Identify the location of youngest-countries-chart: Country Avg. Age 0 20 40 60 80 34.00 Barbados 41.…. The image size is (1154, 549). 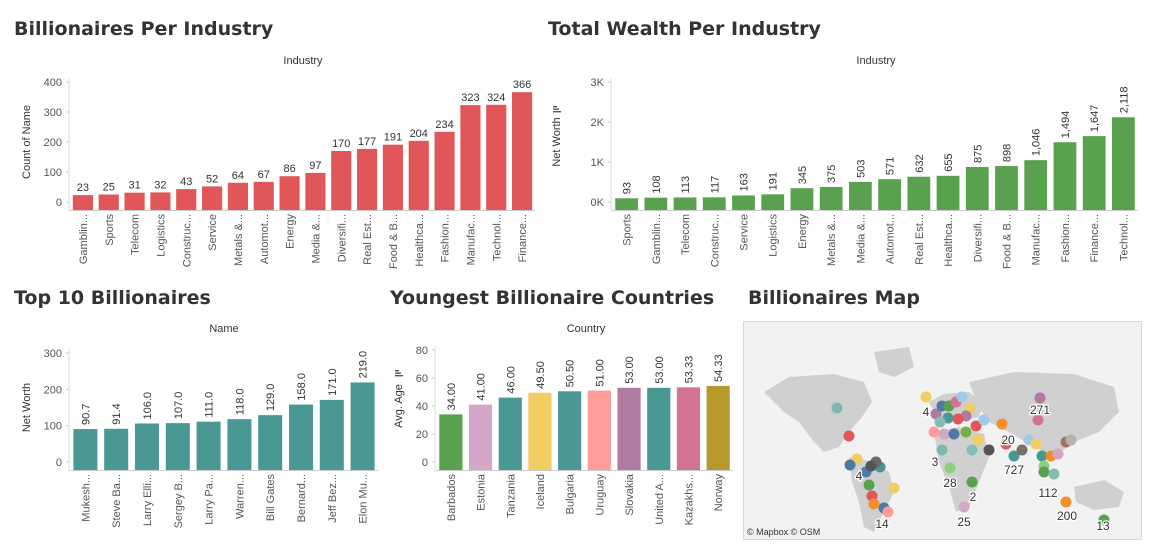
(564, 432).